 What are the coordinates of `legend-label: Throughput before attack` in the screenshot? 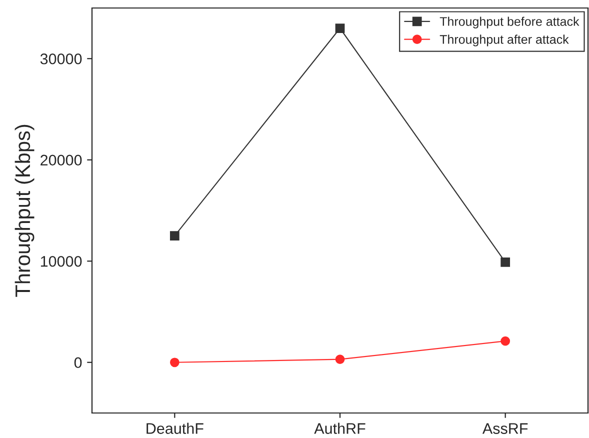 It's located at (510, 22).